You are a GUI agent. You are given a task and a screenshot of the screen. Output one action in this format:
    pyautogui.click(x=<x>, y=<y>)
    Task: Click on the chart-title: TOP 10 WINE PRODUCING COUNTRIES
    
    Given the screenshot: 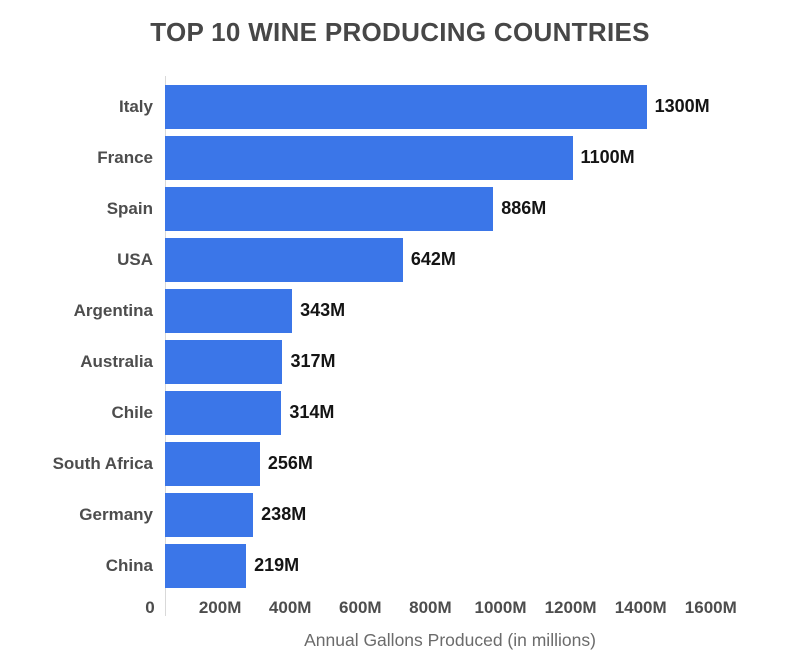 What is the action you would take?
    pyautogui.click(x=400, y=32)
    